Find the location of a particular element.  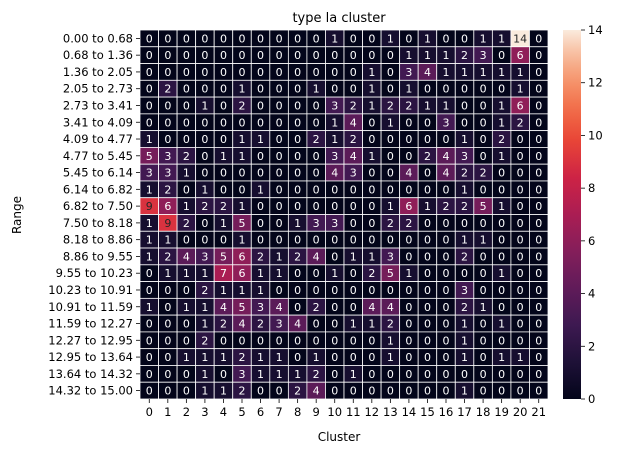

colorbar-tick-label: 12 is located at coordinates (595, 83).